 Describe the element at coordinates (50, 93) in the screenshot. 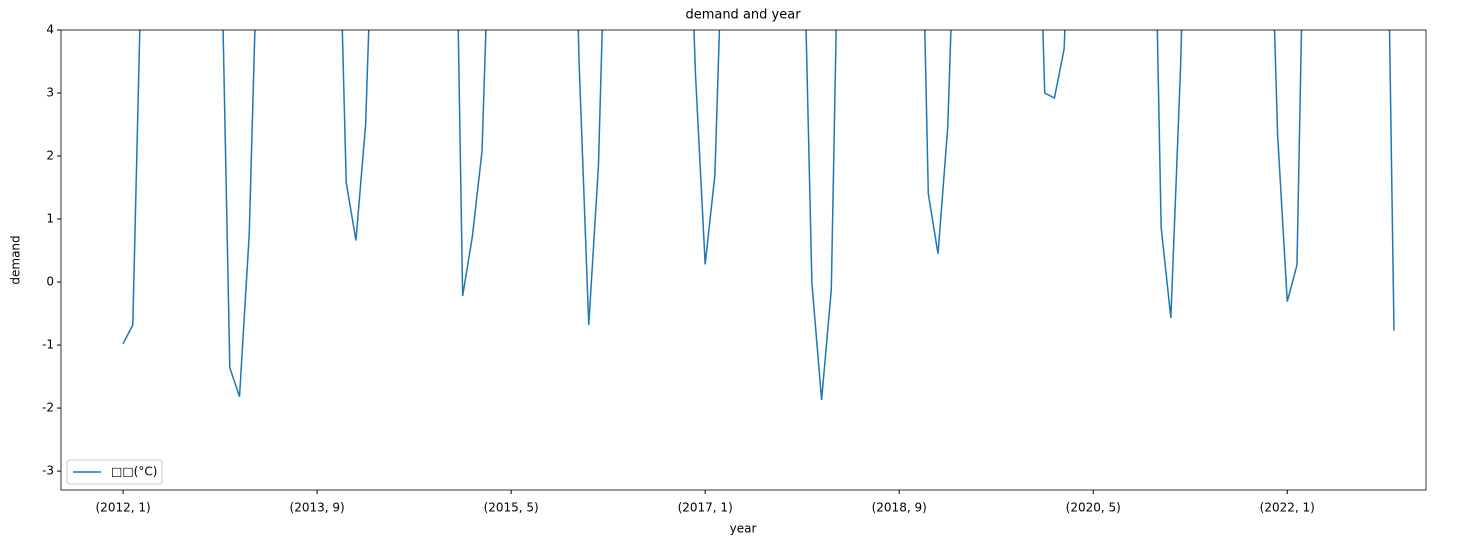

I see `y-tick-label: 3` at that location.